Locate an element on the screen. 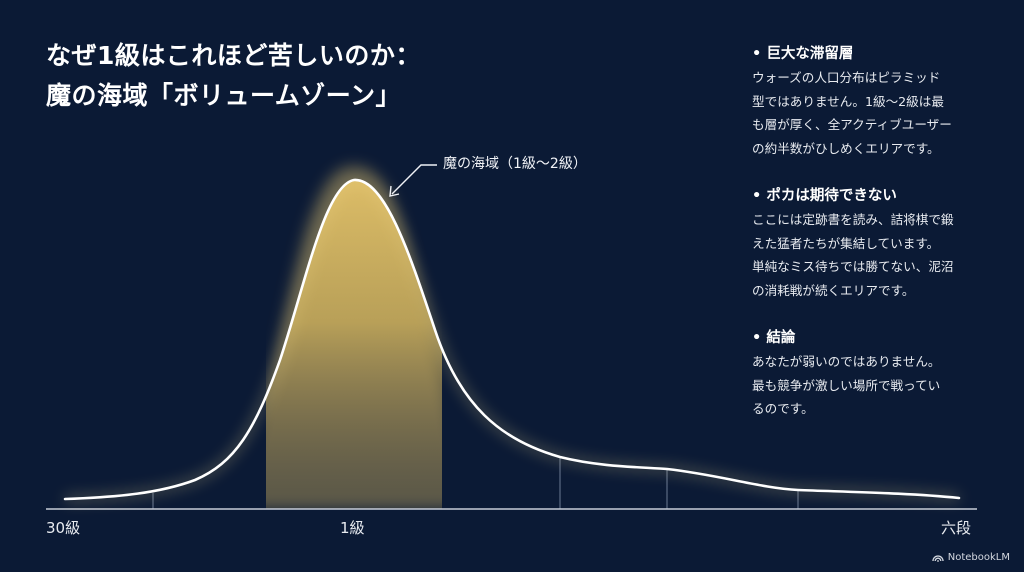 This screenshot has width=1024, height=572. point-body: あなたが弱いのではありません。 最も競争が激しい場所で戦ってい るのです。 is located at coordinates (846, 385).